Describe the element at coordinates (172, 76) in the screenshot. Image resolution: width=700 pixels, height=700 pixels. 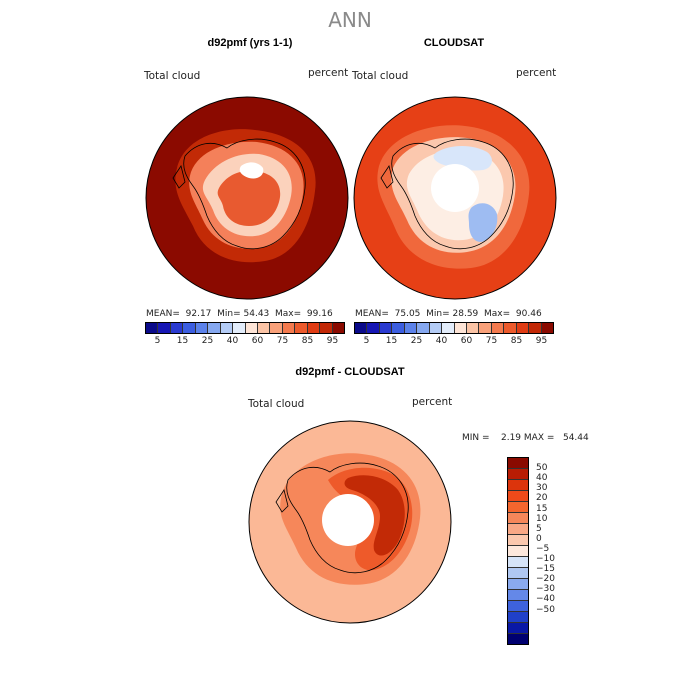
I see `var-label-model: Total cloud` at that location.